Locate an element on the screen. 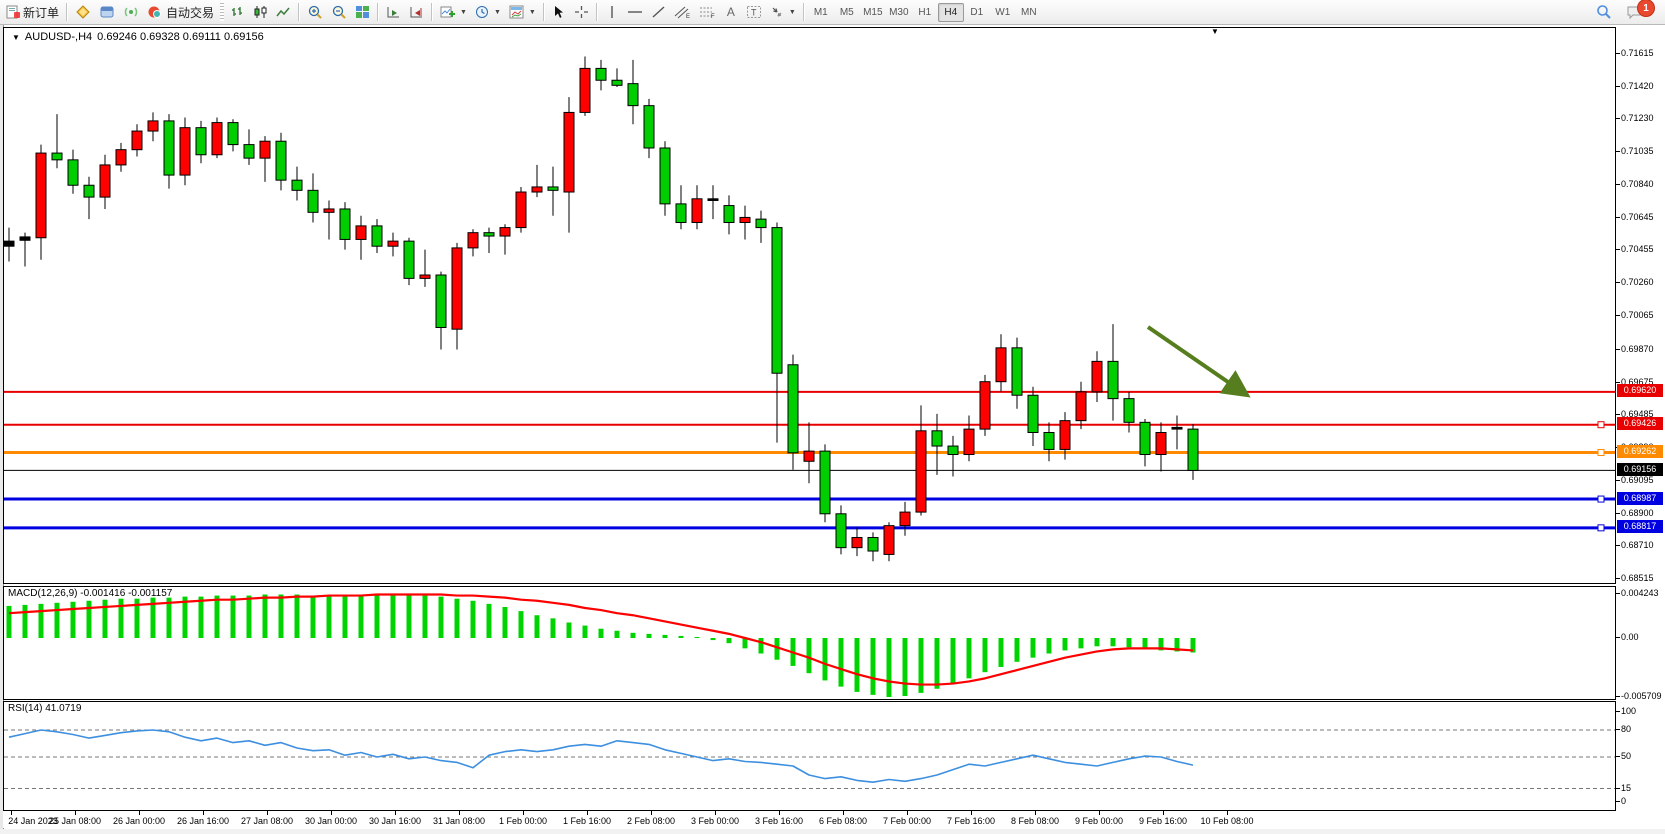  time-axis-label: 8 Feb 08:00 is located at coordinates (1035, 821).